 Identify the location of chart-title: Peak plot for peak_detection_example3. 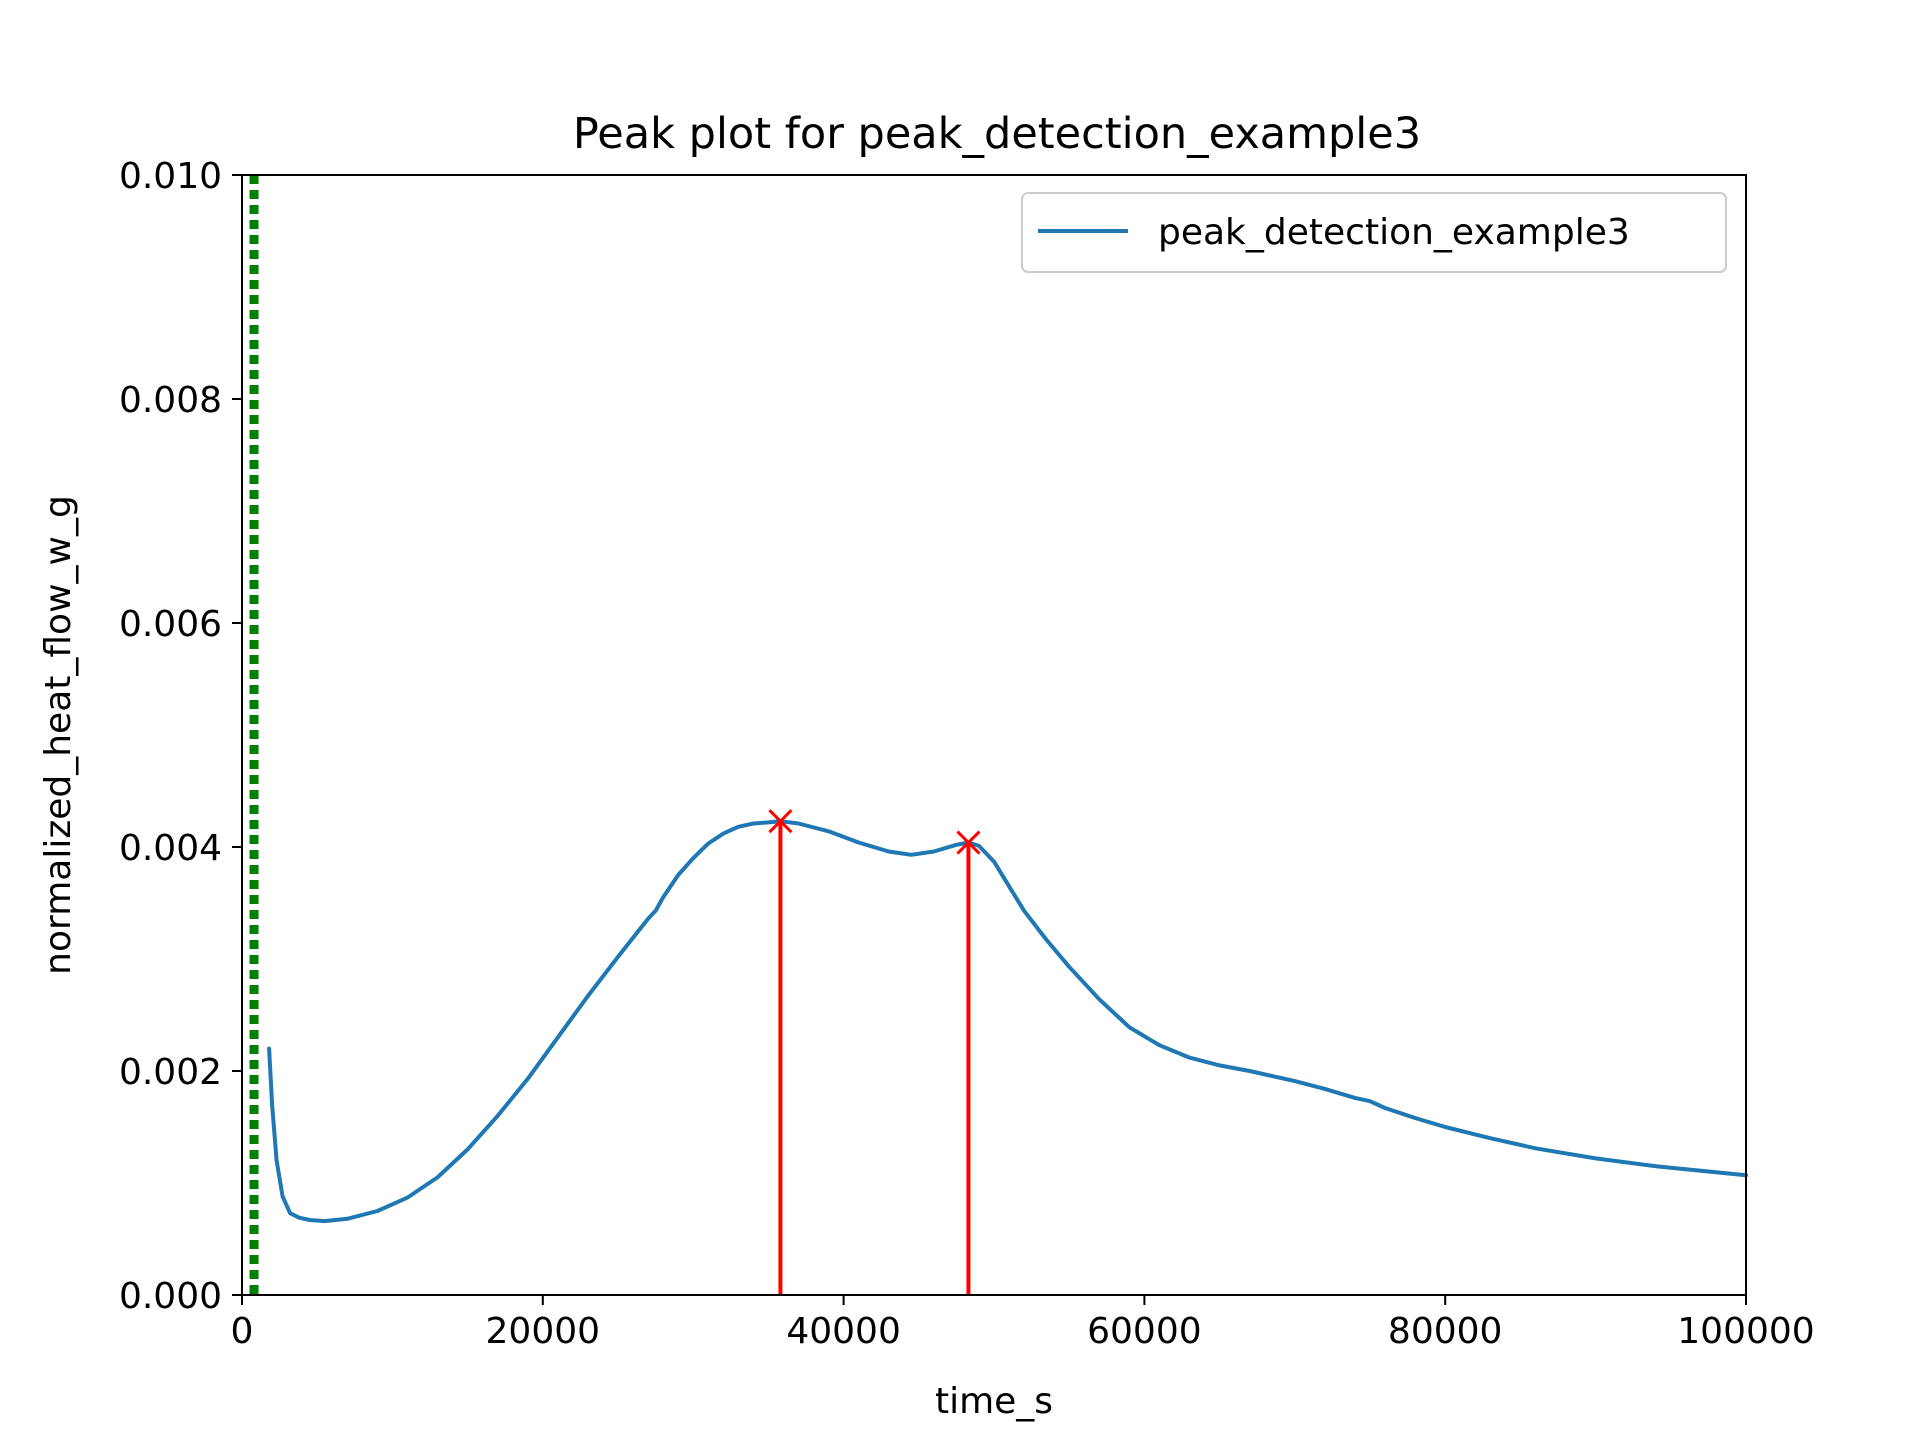
(997, 134).